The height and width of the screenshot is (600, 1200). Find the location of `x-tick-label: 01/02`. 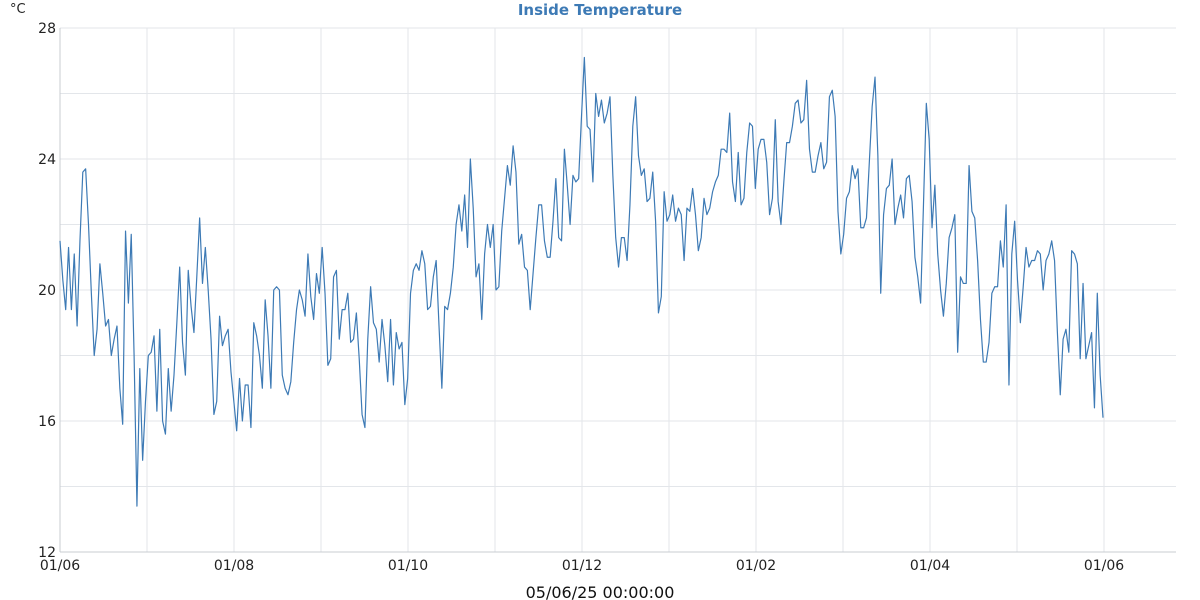

x-tick-label: 01/02 is located at coordinates (756, 566).